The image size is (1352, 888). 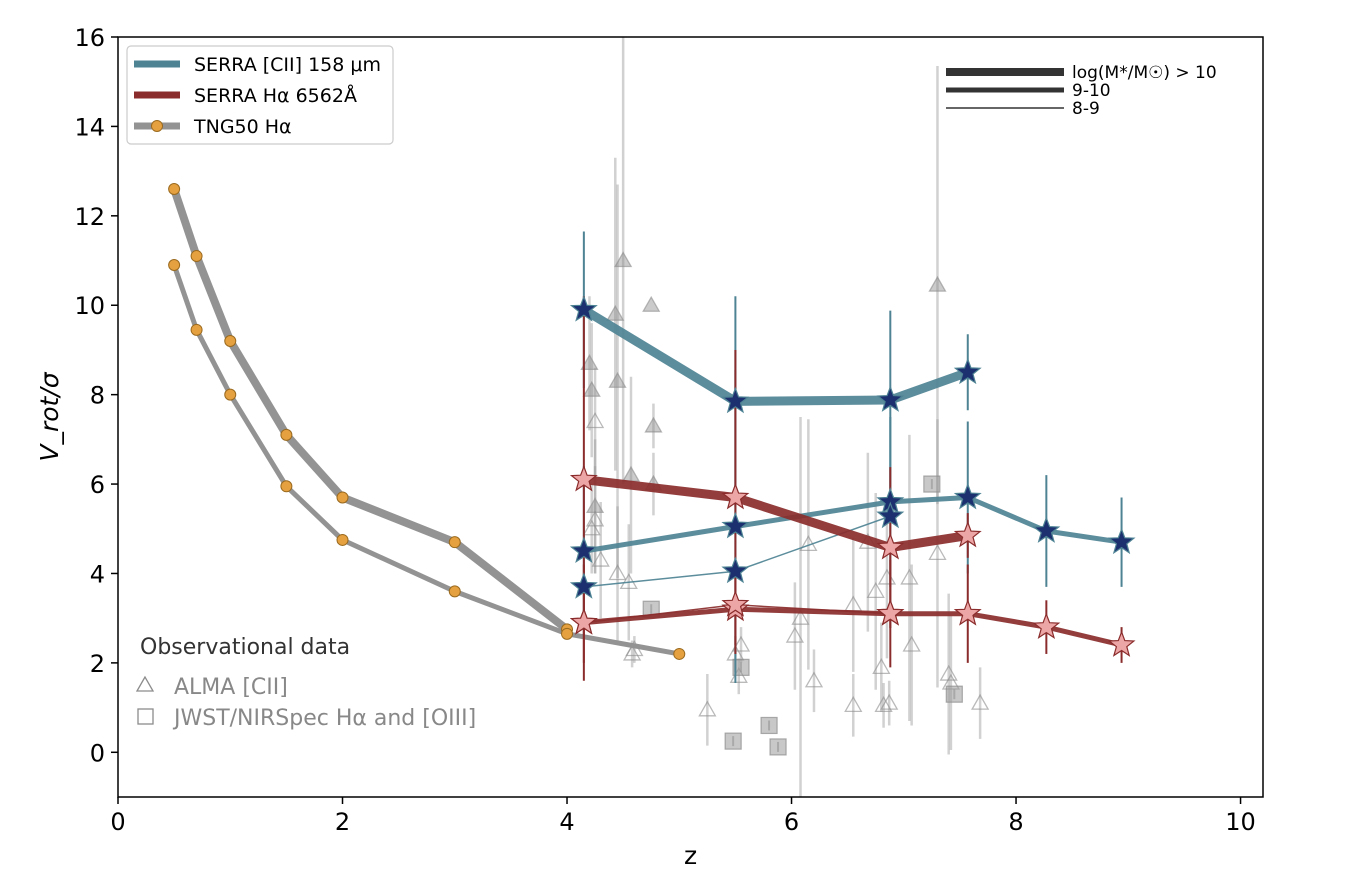 What do you see at coordinates (89, 127) in the screenshot?
I see `y-tick-label: 14` at bounding box center [89, 127].